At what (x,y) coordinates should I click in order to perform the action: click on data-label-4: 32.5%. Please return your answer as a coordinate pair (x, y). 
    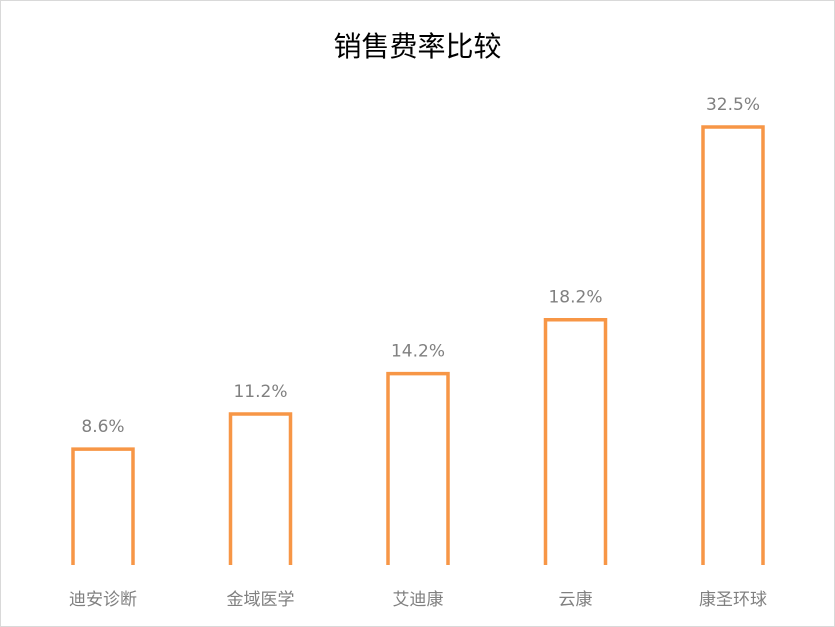
    Looking at the image, I should click on (733, 105).